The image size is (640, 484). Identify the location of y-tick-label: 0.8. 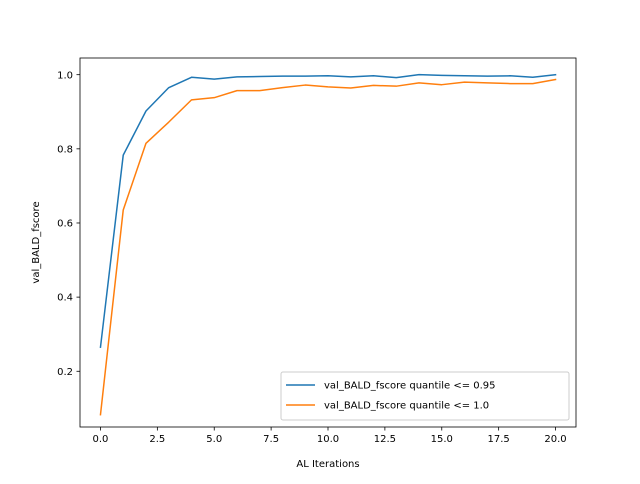
(65, 149).